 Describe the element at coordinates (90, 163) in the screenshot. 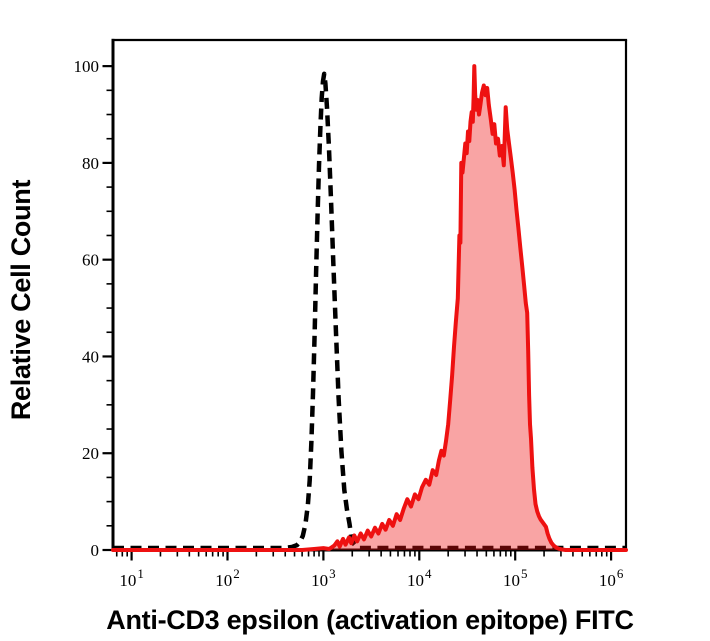

I see `y-tick-label: 80` at that location.